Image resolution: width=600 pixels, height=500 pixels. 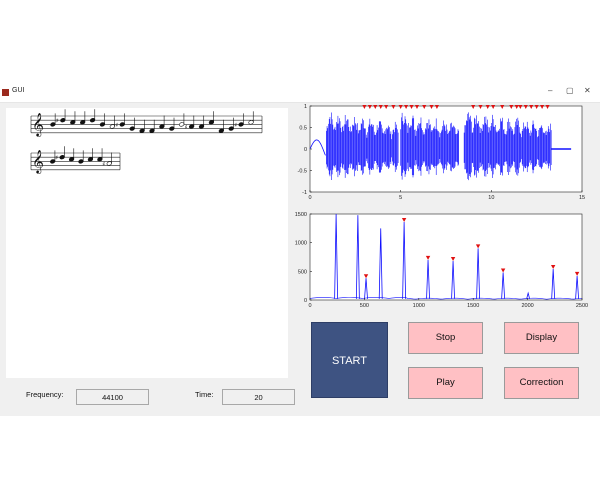 What do you see at coordinates (301, 215) in the screenshot?
I see `y-tick-label: 1500` at bounding box center [301, 215].